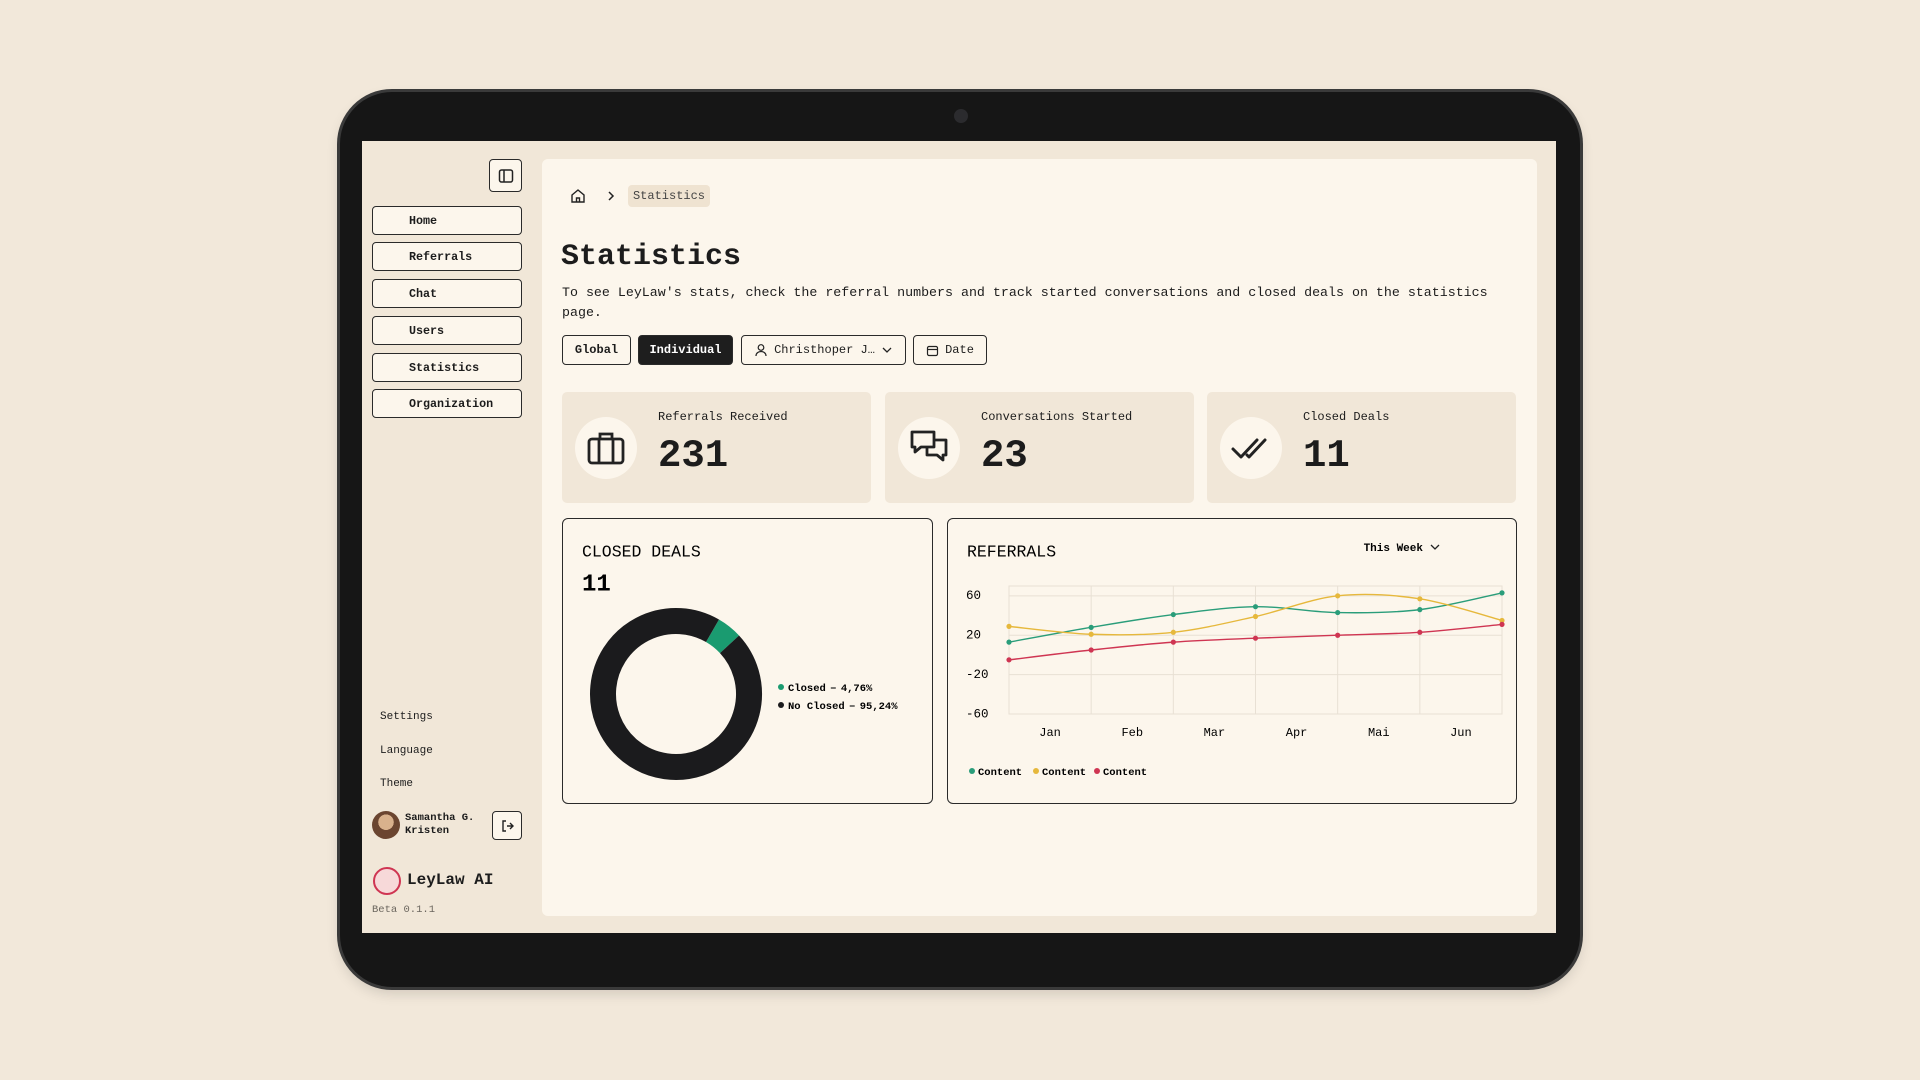 The height and width of the screenshot is (1080, 1920). I want to click on stat-card: Conversations Started 23, so click(1039, 447).